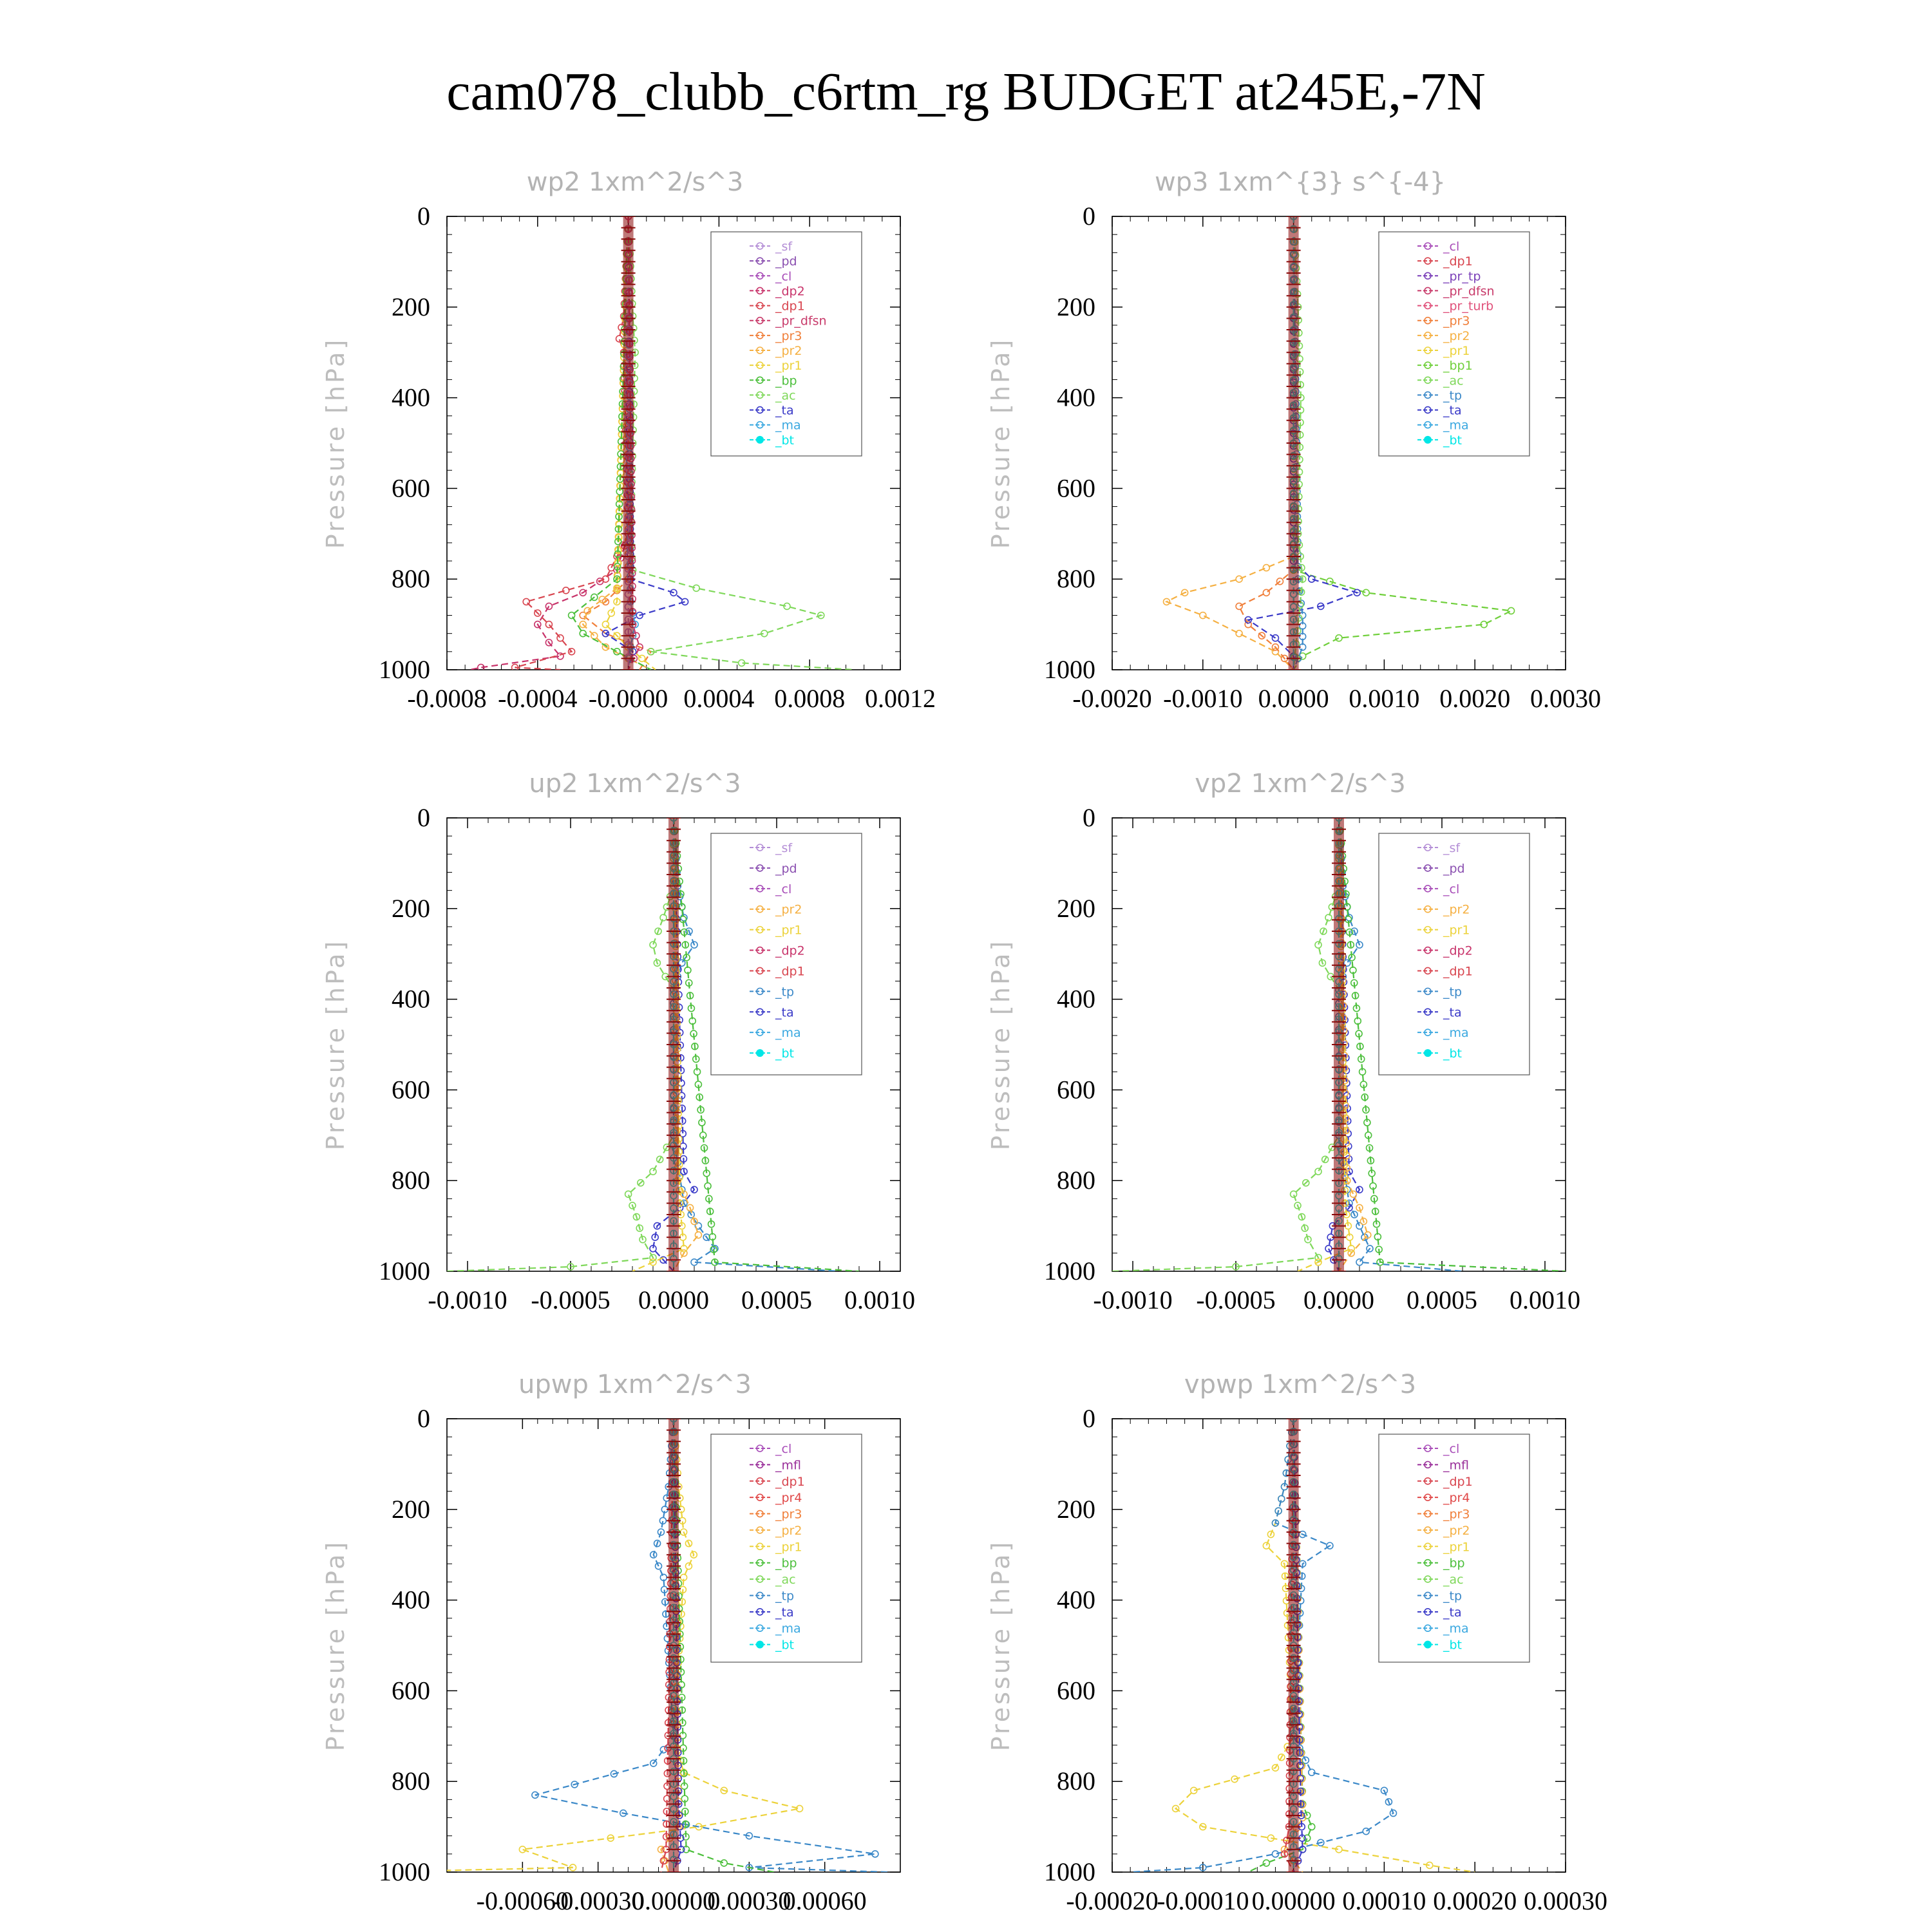 This screenshot has height=1932, width=1932. What do you see at coordinates (786, 381) in the screenshot?
I see `legend-entry: _bp` at bounding box center [786, 381].